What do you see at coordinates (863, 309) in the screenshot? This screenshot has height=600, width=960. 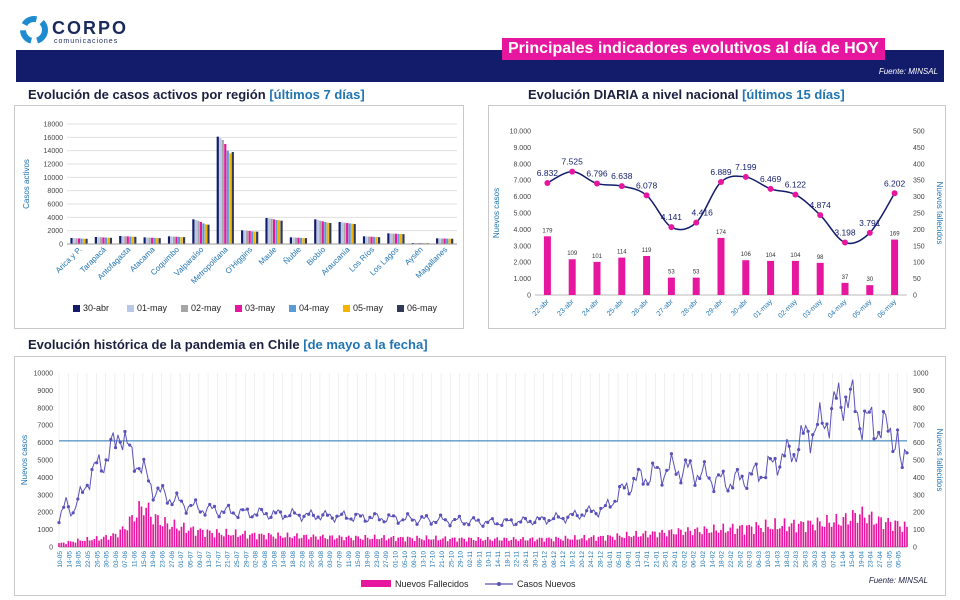 I see `daily-x-tick: 05-may` at bounding box center [863, 309].